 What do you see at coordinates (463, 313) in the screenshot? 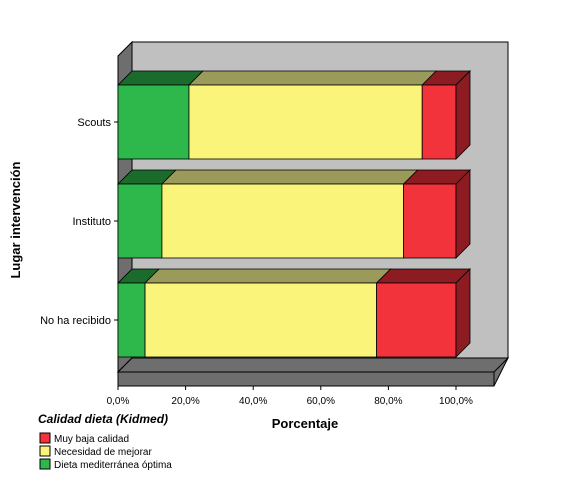
I see `bar-no-ha-recibido-2-side` at bounding box center [463, 313].